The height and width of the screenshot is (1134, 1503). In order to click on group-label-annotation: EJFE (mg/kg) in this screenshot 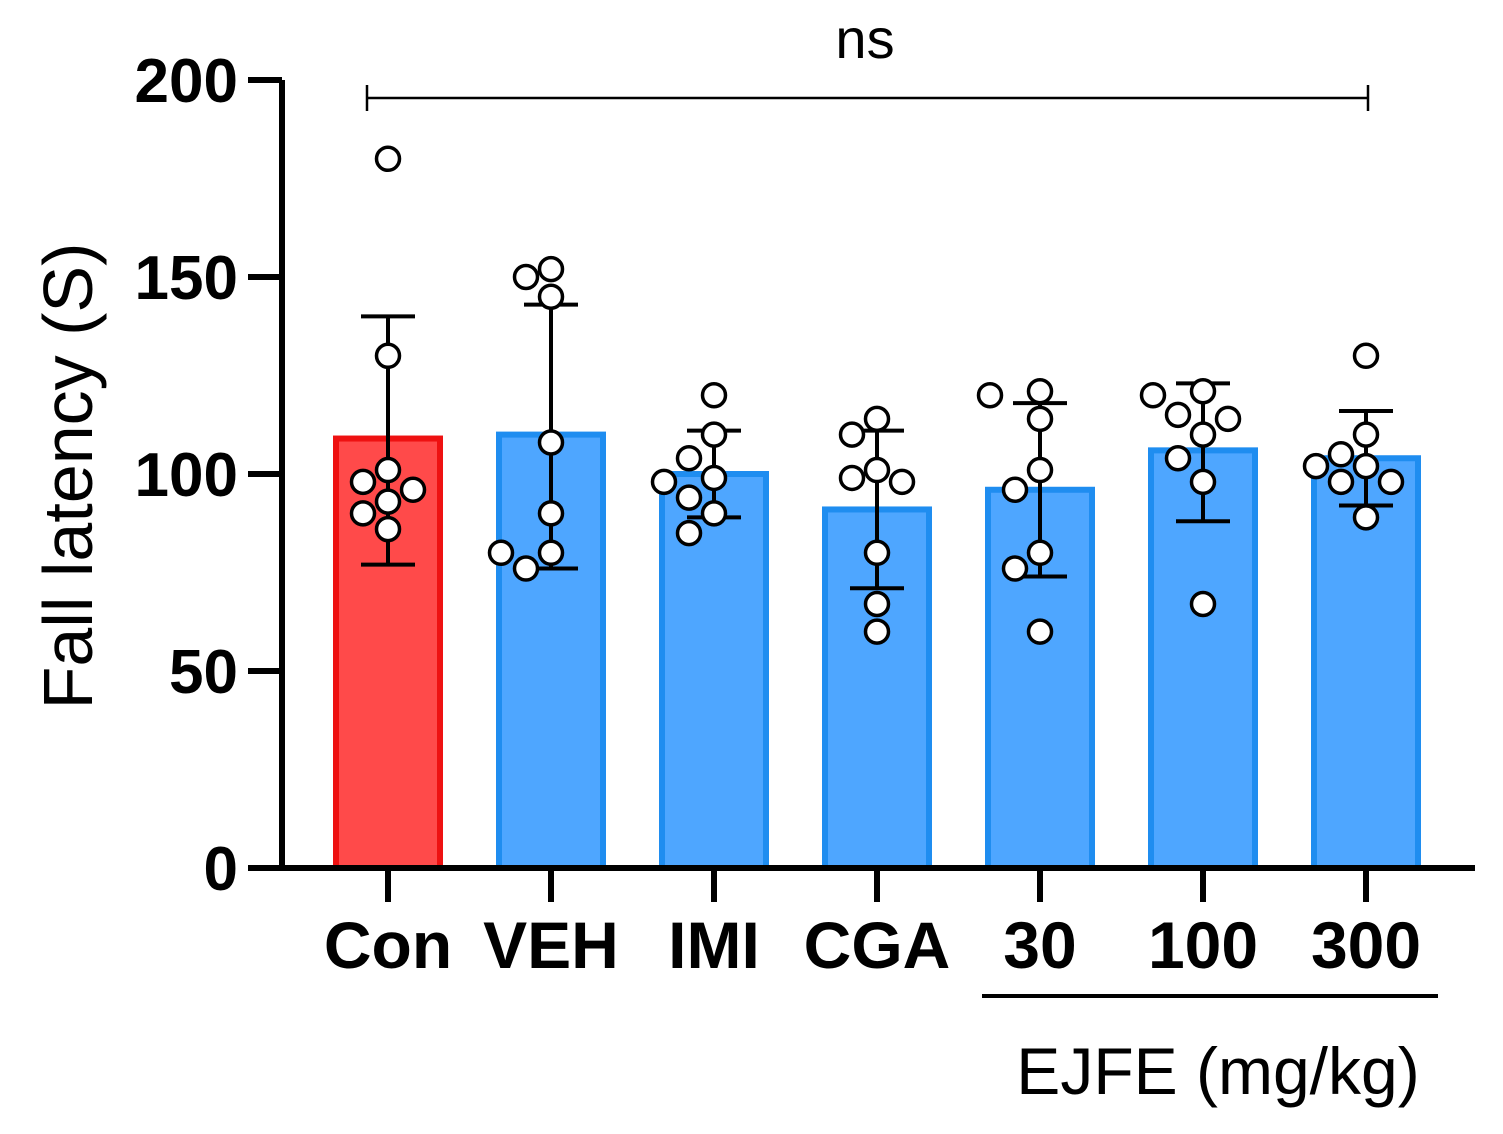, I will do `click(1217, 1071)`.